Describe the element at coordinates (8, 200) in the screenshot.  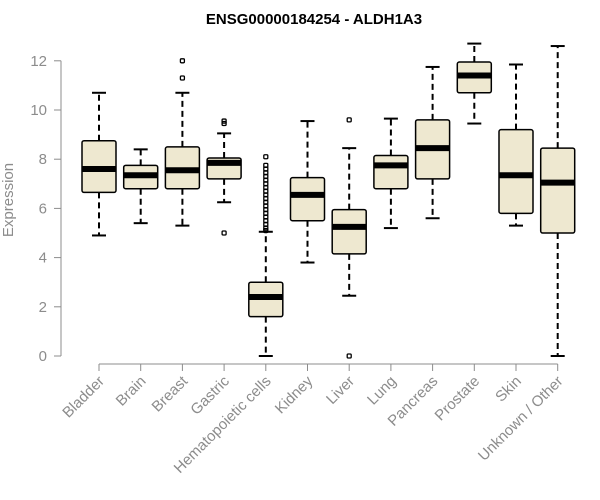
I see `y-axis-label: Expression` at that location.